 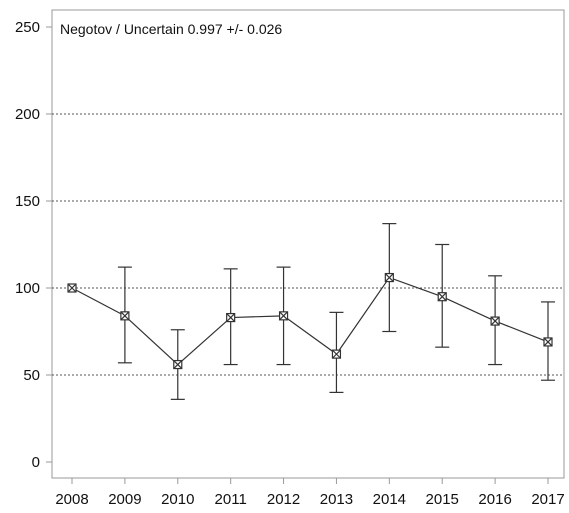 What do you see at coordinates (171, 29) in the screenshot?
I see `annotation-text: Negotov / Uncertain 0.997 +/- 0.026` at bounding box center [171, 29].